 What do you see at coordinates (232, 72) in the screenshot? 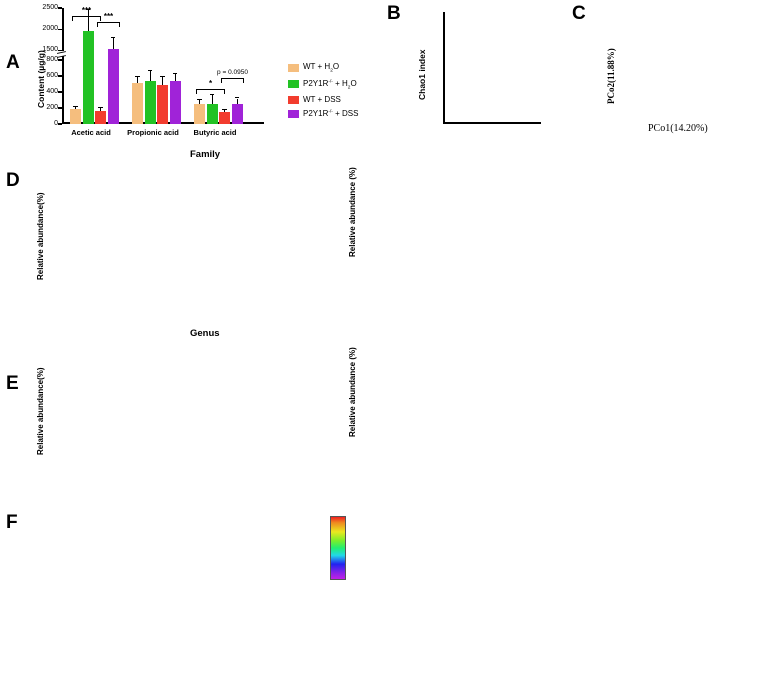
I see `p-value-label: p = 0.0950` at bounding box center [232, 72].